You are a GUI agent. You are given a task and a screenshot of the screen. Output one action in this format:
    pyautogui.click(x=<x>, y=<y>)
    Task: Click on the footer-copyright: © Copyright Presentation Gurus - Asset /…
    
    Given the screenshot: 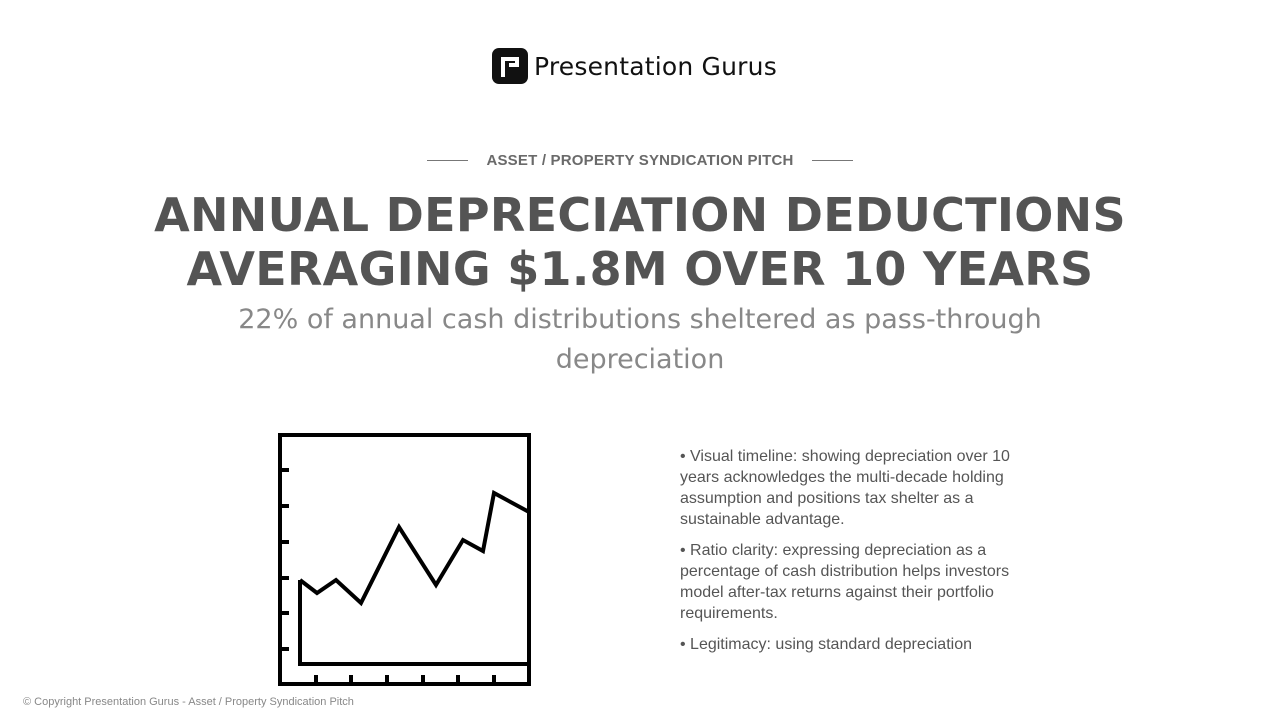 What is the action you would take?
    pyautogui.click(x=188, y=702)
    